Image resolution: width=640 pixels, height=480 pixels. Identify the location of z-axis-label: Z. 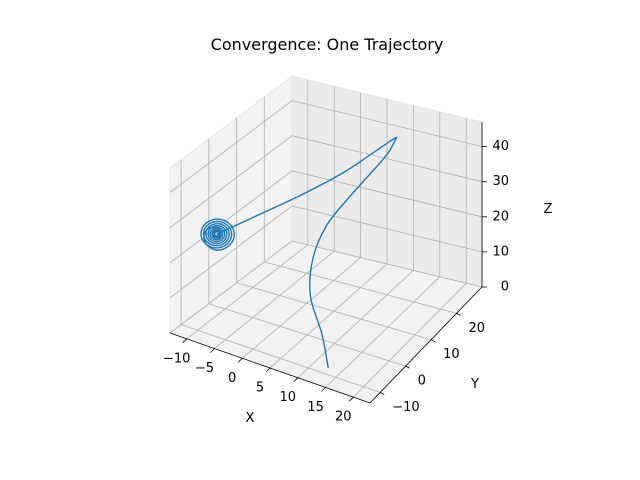
(548, 209).